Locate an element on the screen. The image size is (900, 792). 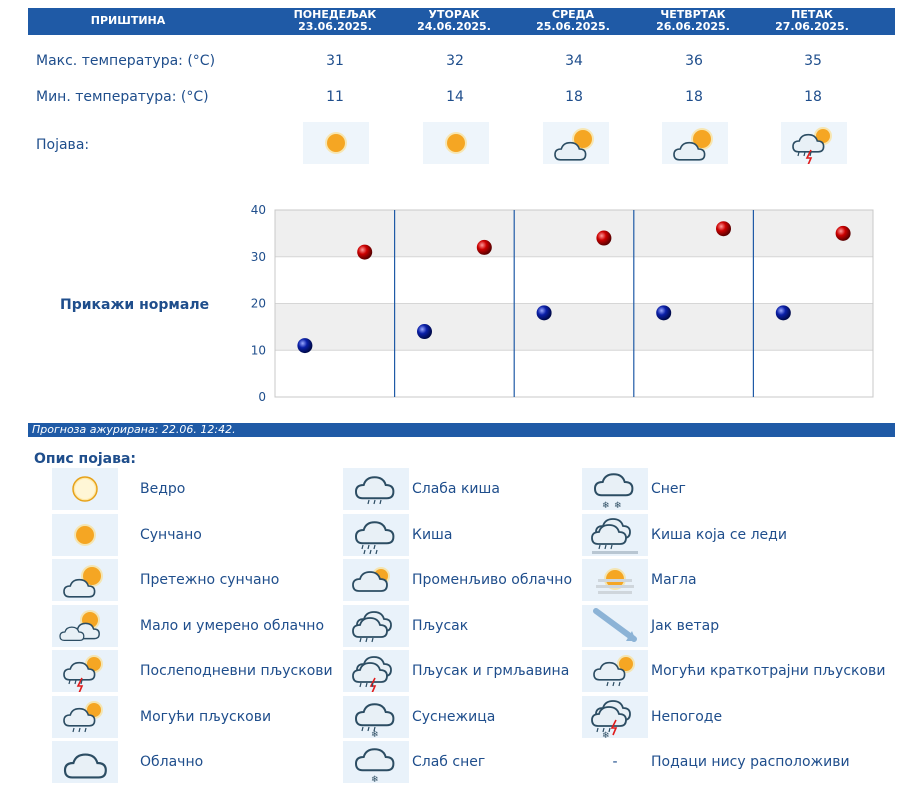
storm-icon: ❄ is located at coordinates (615, 718).